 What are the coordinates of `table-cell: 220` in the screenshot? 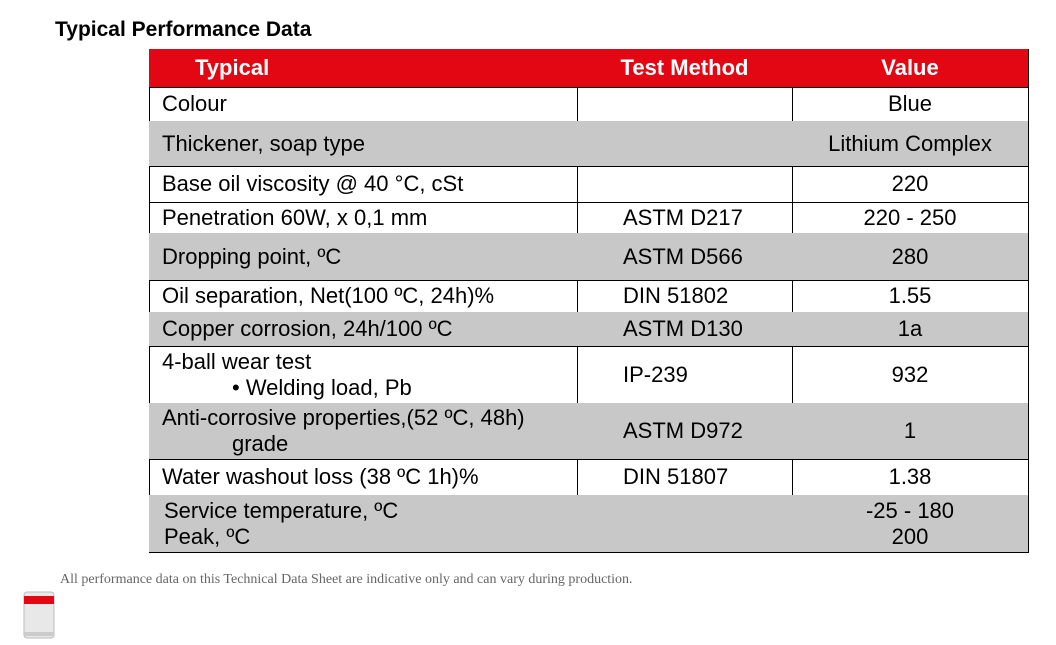 It's located at (910, 184).